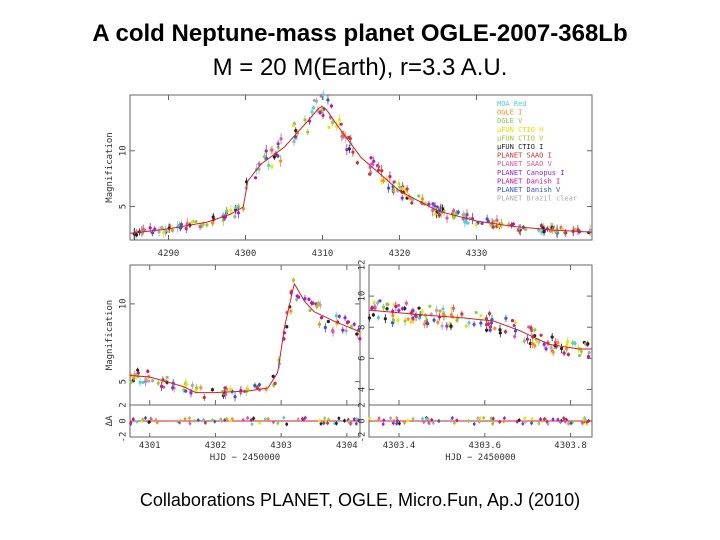  Describe the element at coordinates (124, 420) in the screenshot. I see `residual-tick-label: 0` at that location.